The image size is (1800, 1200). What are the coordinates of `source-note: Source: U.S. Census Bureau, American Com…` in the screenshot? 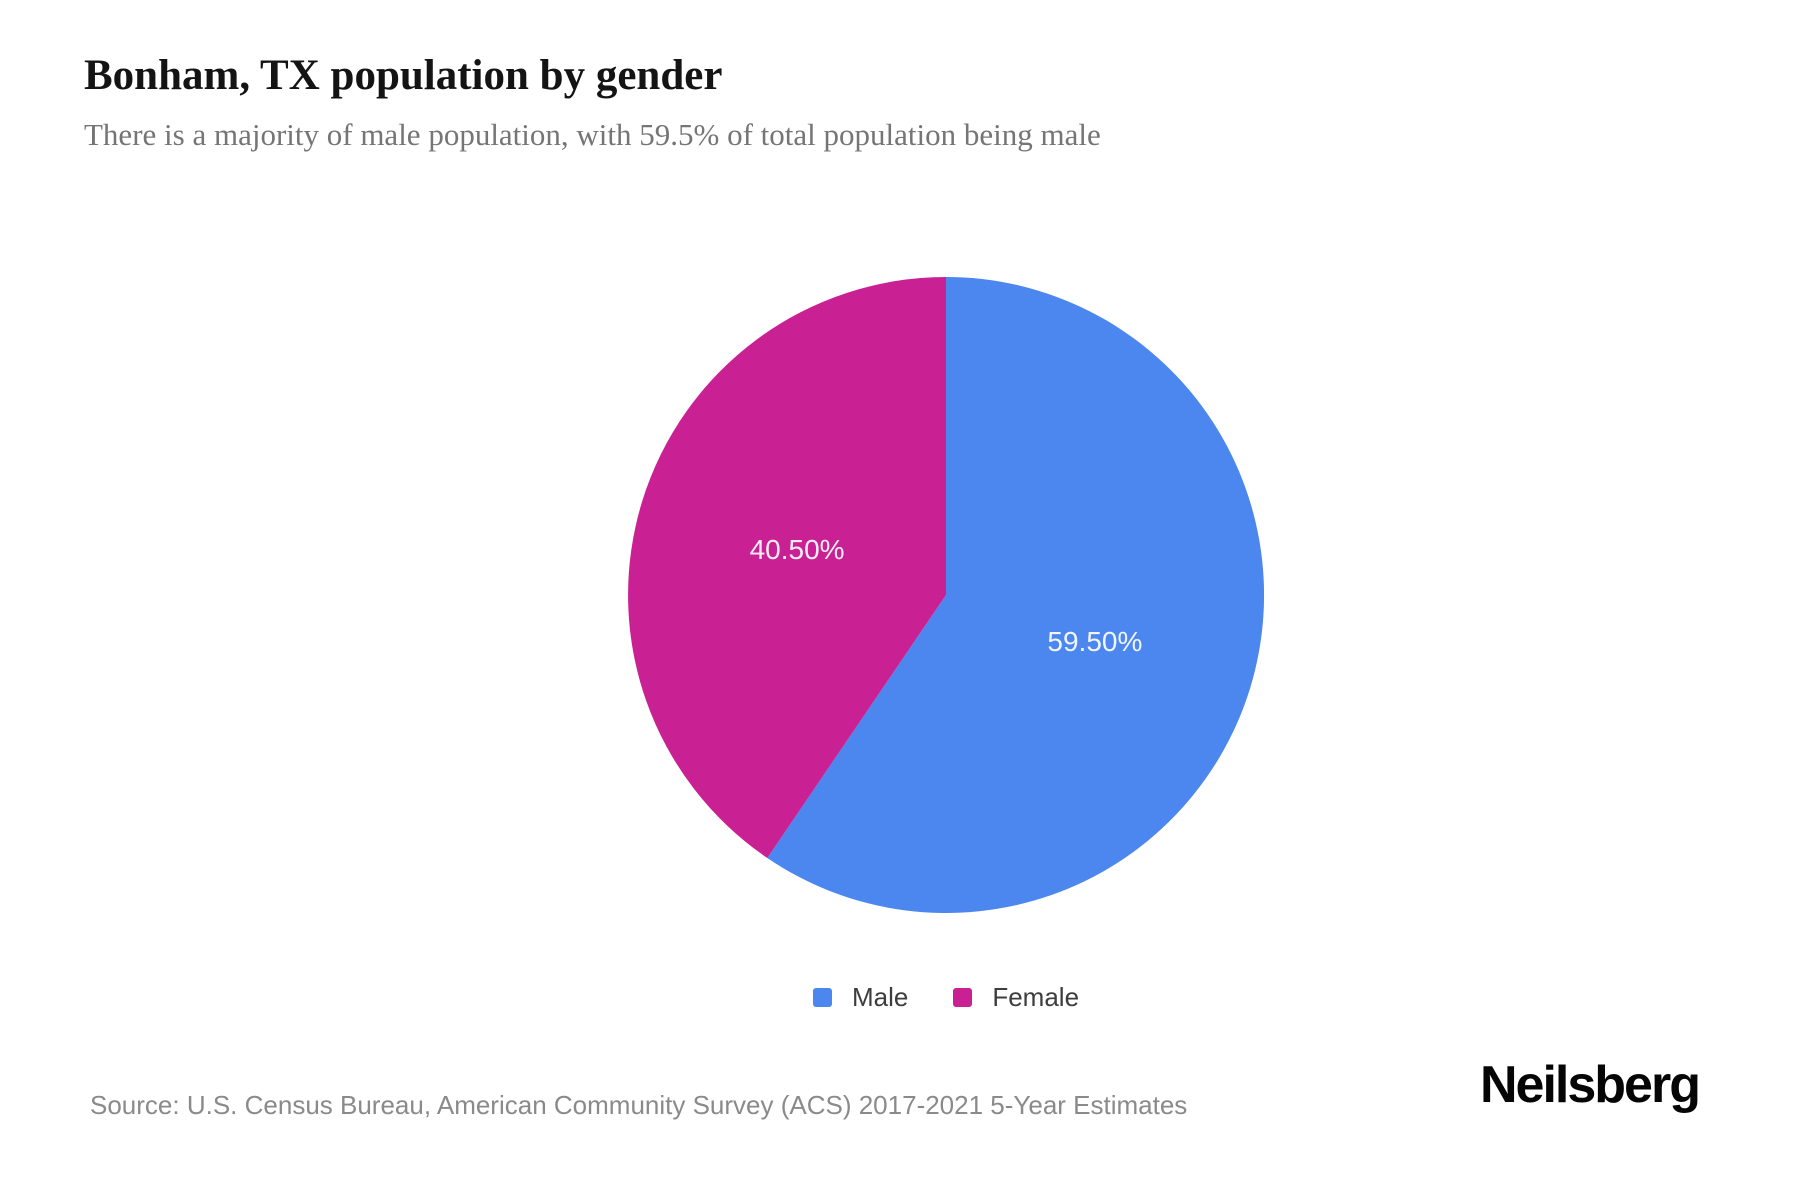 It's located at (639, 1105).